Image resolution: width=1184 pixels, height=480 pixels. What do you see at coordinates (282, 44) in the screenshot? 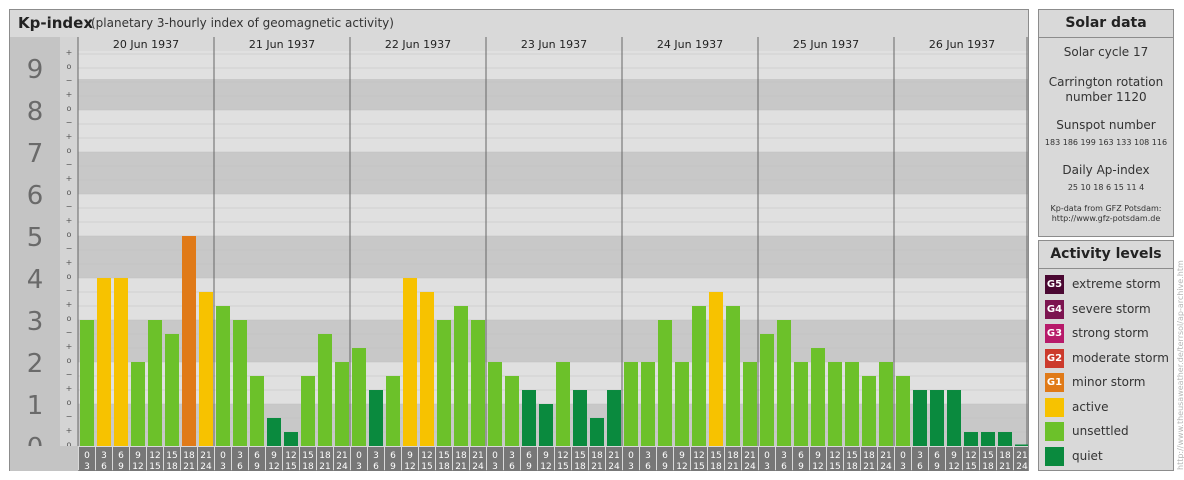
I see `day-label: 21 Jun 1937` at bounding box center [282, 44].